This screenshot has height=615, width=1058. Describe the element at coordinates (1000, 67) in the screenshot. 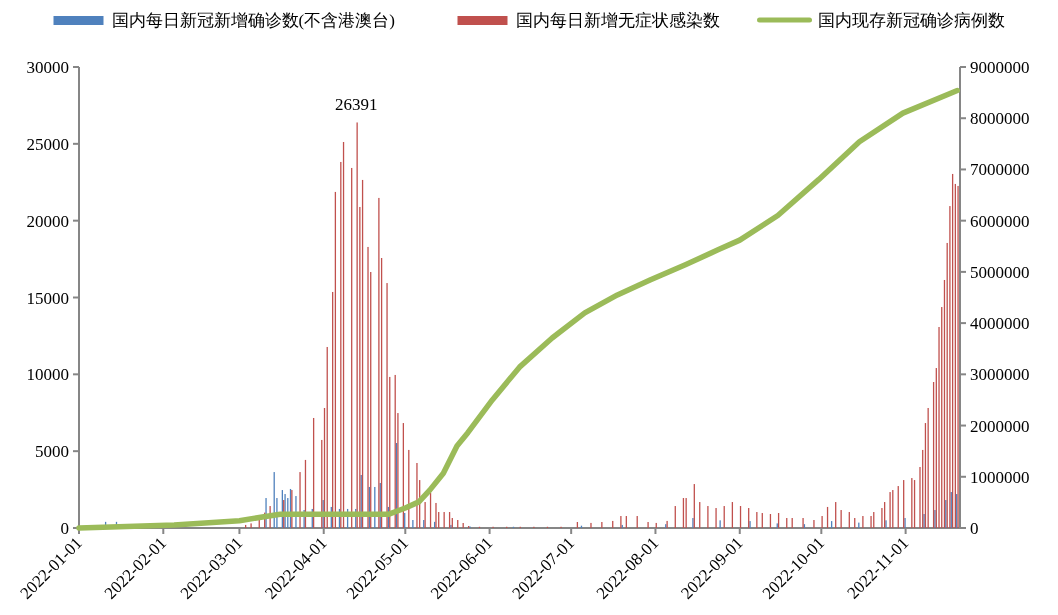

I see `y2-tick-label: 9000000` at that location.